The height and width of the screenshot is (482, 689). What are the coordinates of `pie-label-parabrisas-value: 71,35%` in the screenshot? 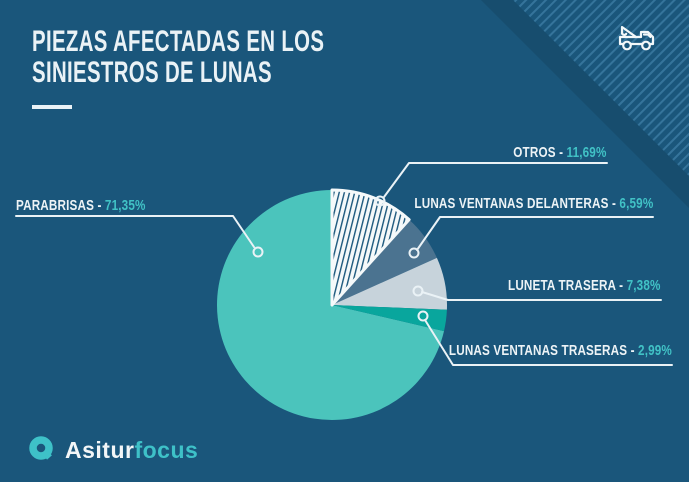 It's located at (125, 205).